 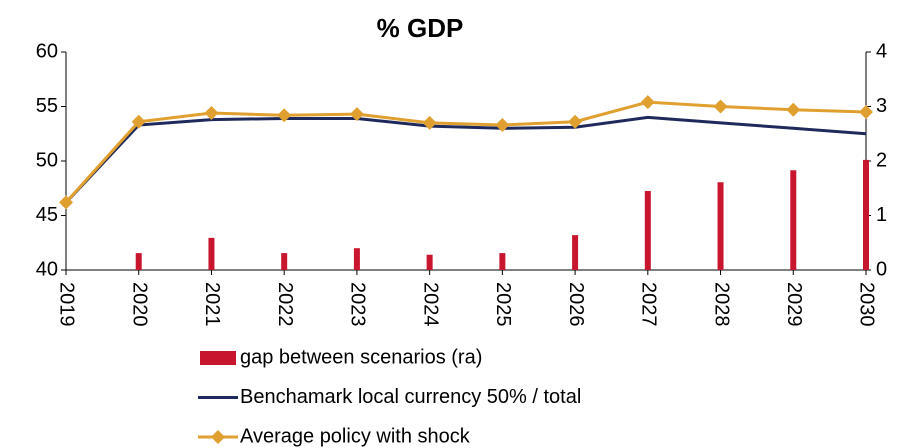 What do you see at coordinates (218, 358) in the screenshot?
I see `legend-swatch` at bounding box center [218, 358].